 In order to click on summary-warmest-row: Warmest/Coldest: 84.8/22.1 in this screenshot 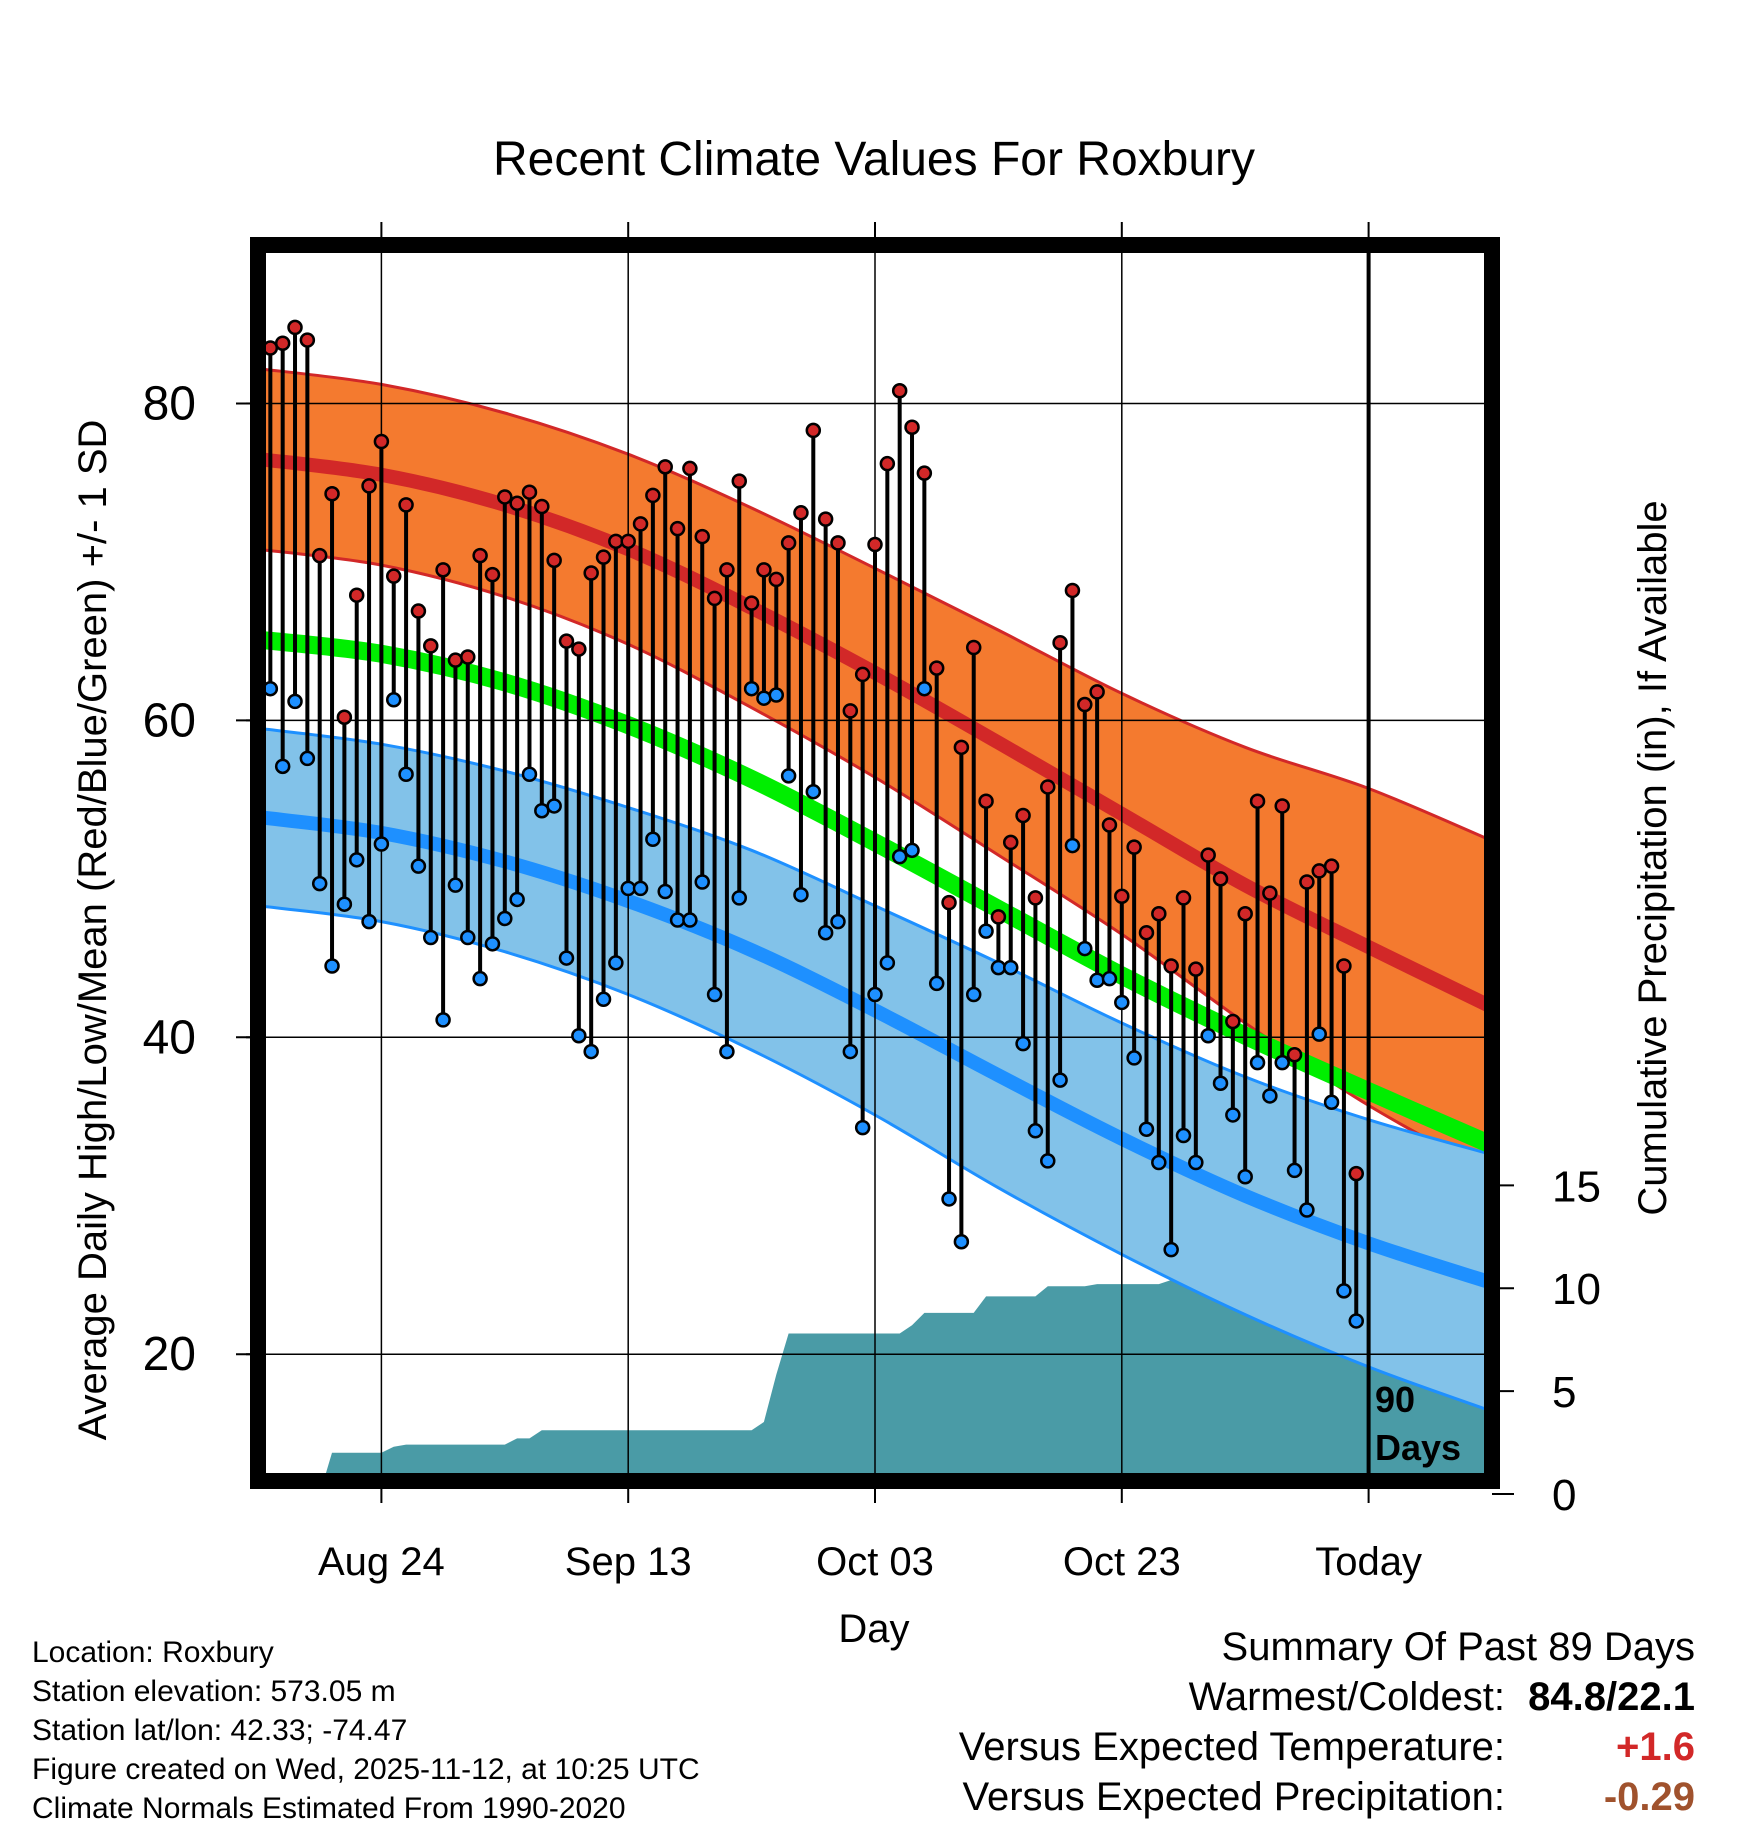, I will do `click(1327, 1697)`.